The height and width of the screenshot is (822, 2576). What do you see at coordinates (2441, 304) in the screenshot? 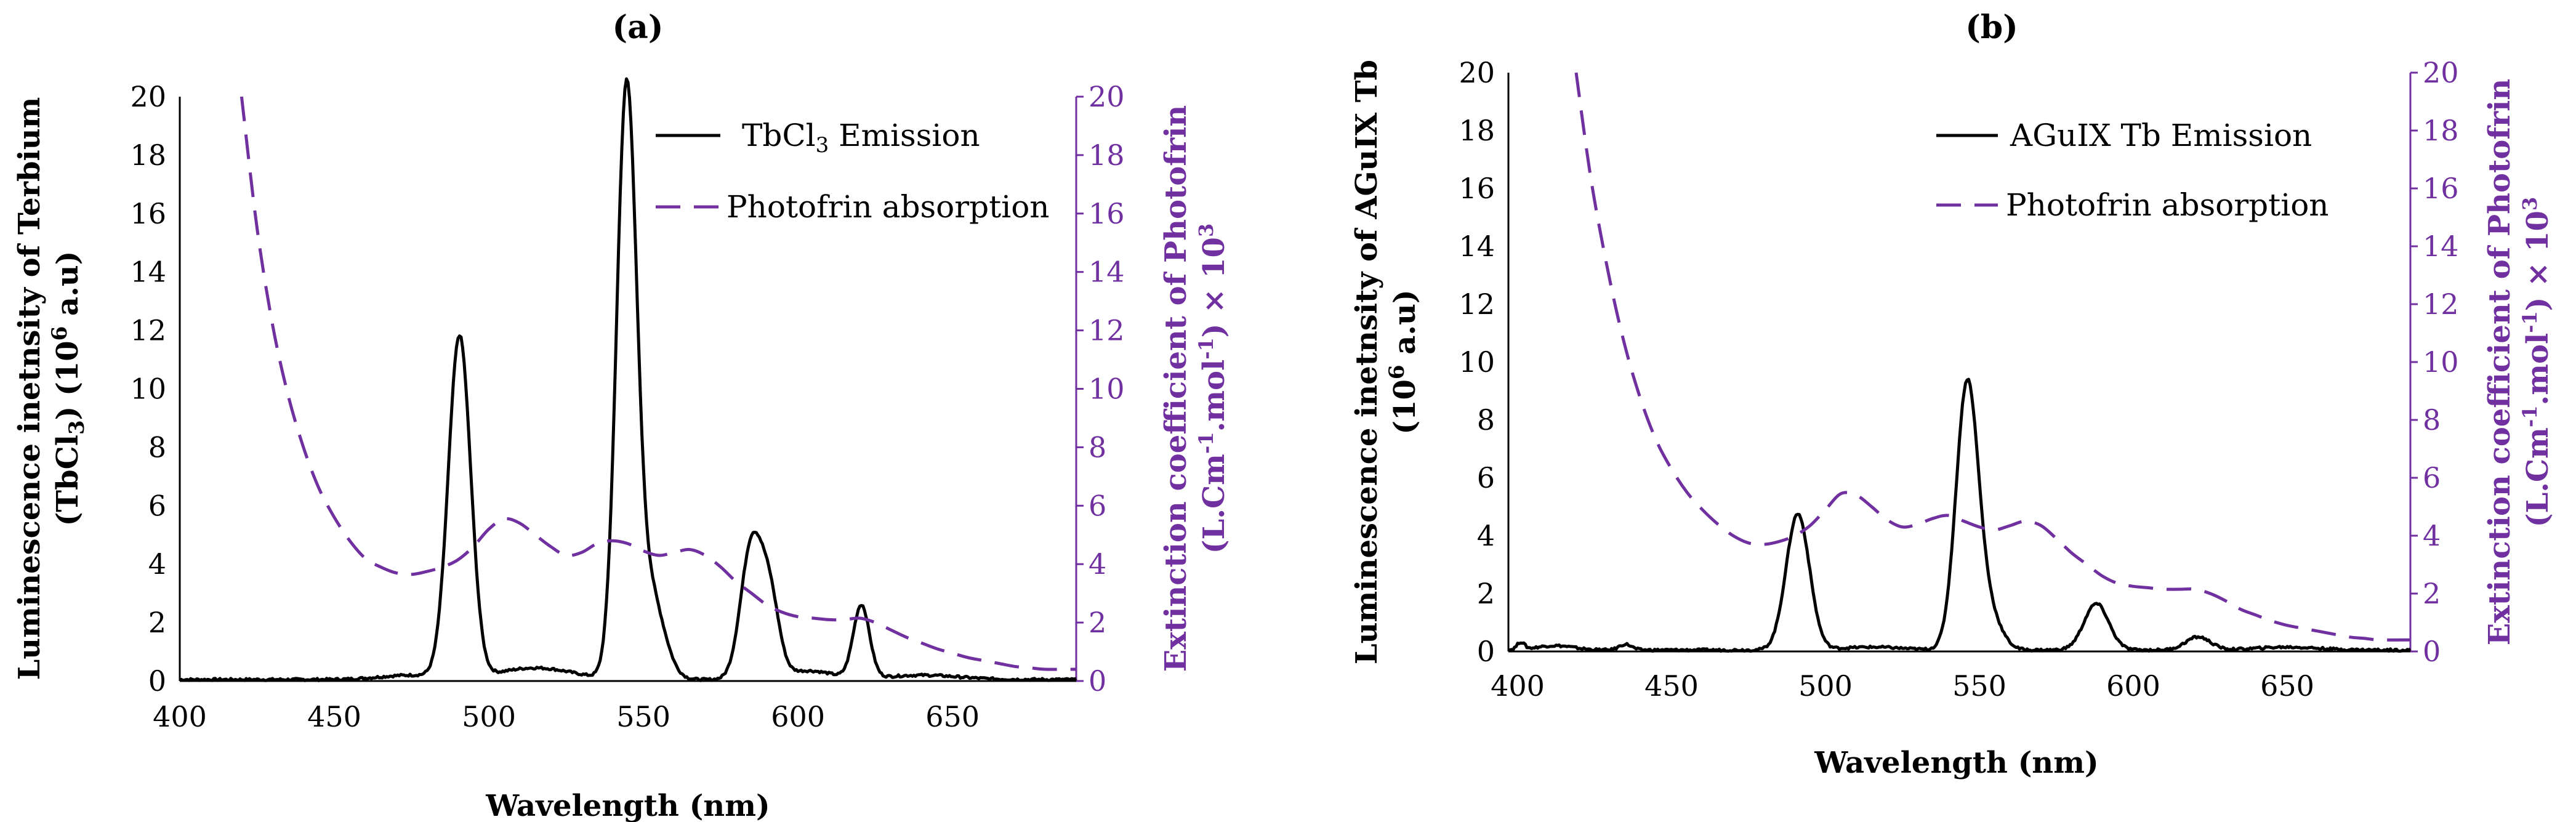
I see `panel-b-right-tick-label: 12` at bounding box center [2441, 304].